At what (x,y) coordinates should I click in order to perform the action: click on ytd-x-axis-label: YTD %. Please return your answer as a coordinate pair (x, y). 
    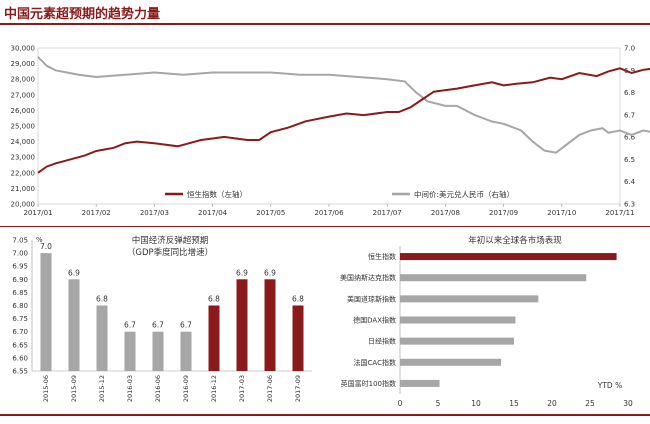
    Looking at the image, I should click on (609, 385).